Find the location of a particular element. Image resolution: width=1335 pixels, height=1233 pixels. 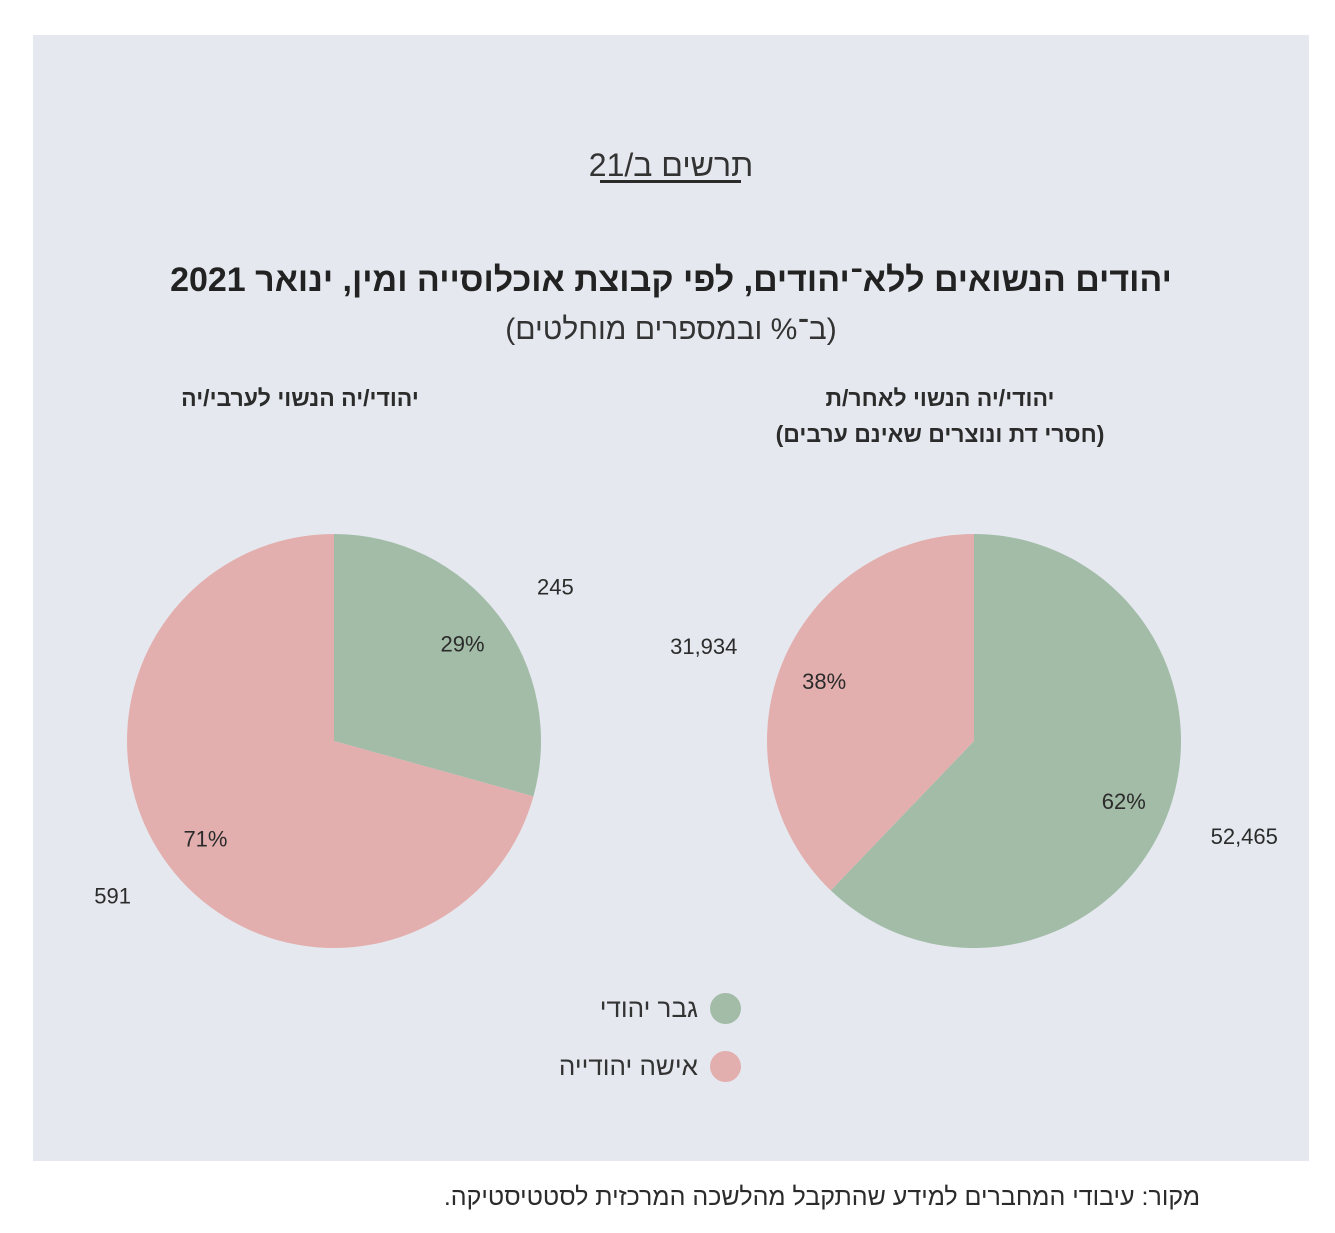

right-pie-slice-female is located at coordinates (870, 712).